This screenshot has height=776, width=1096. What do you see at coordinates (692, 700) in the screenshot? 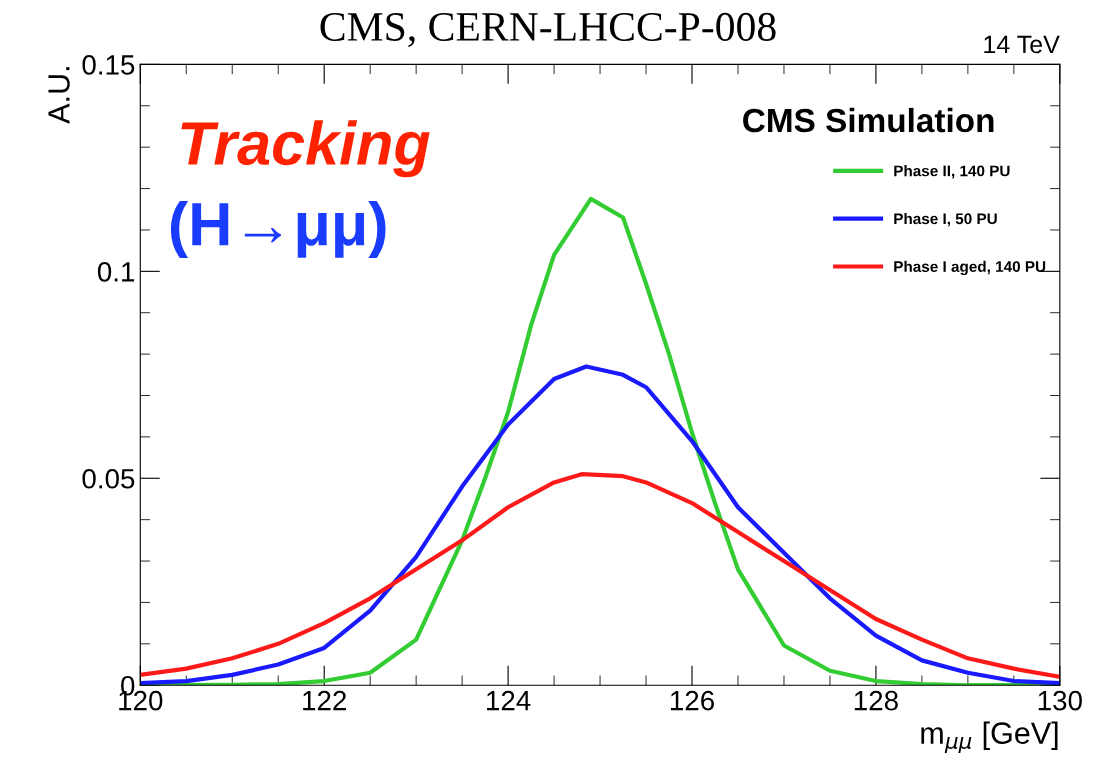
I see `x-tick-label: 126` at bounding box center [692, 700].